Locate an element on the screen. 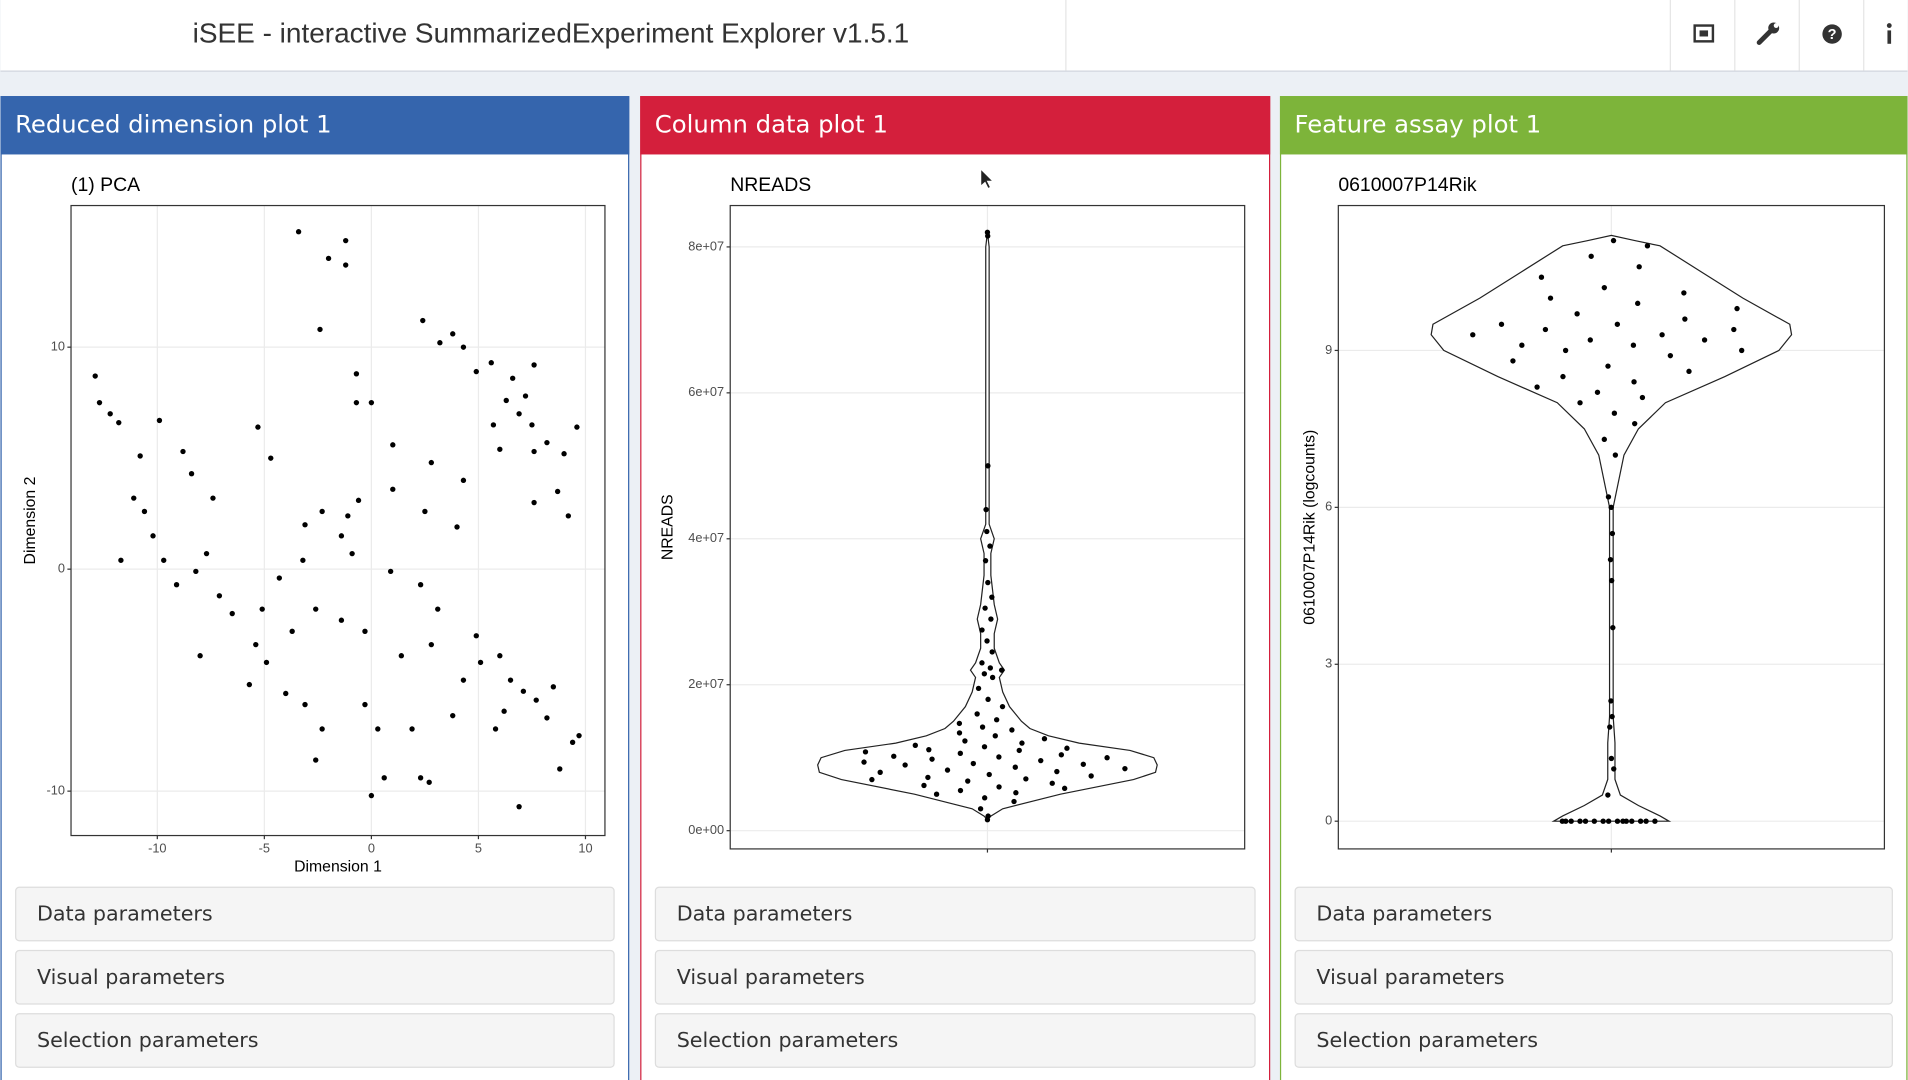 Image resolution: width=1908 pixels, height=1080 pixels. y-tick-label: 0e+00 is located at coordinates (706, 829).